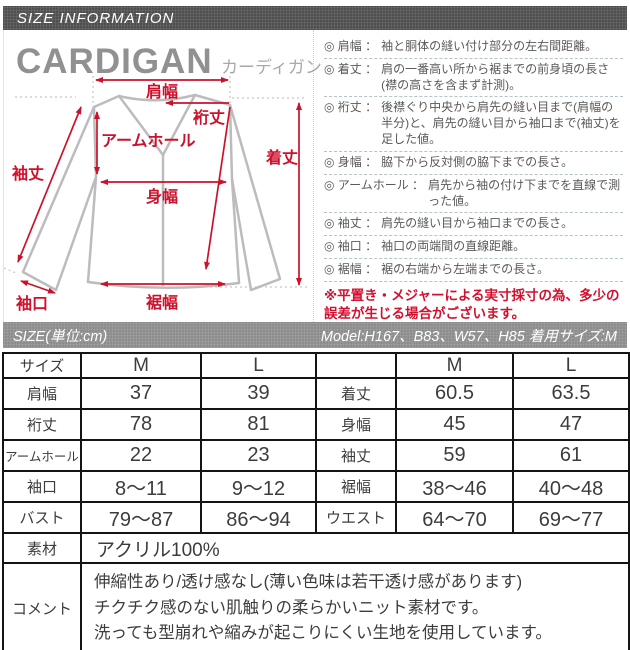 This screenshot has width=630, height=650. What do you see at coordinates (148, 141) in the screenshot?
I see `armhole-label: アームホール` at bounding box center [148, 141].